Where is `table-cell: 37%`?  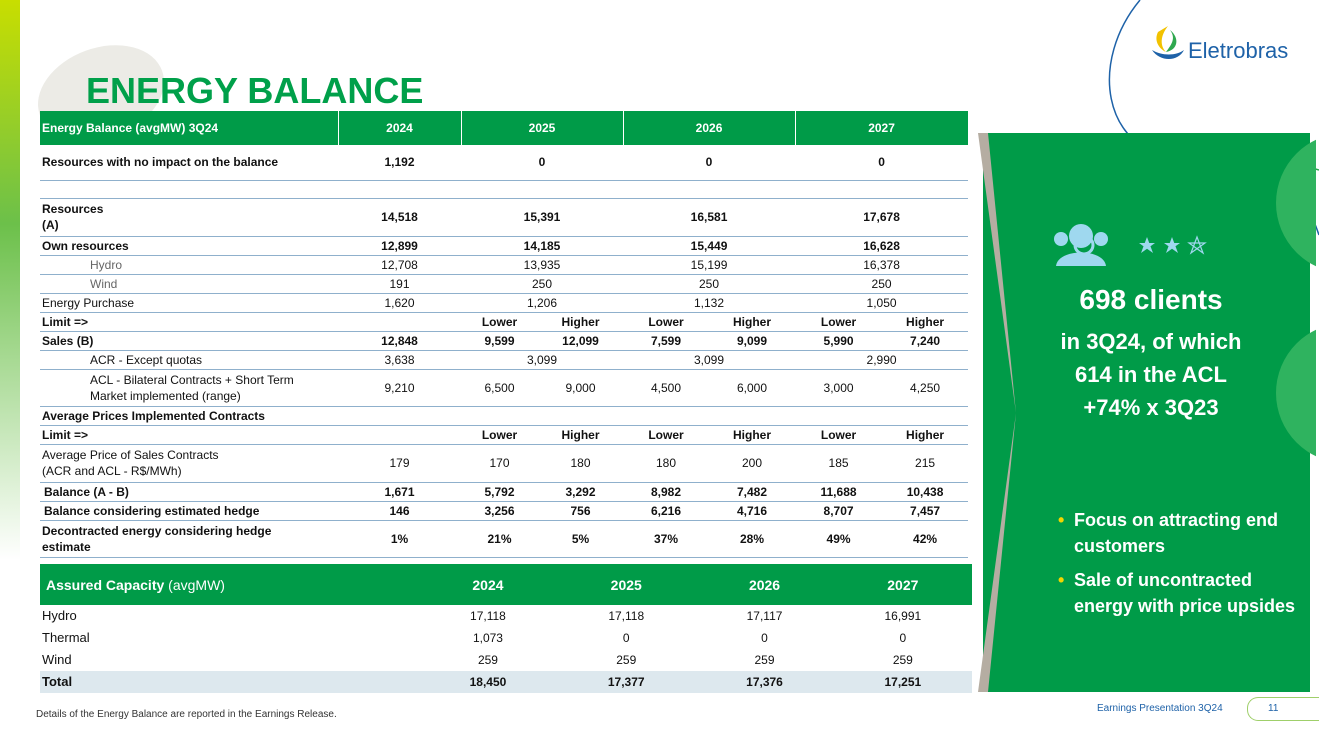 table-cell: 37% is located at coordinates (666, 539).